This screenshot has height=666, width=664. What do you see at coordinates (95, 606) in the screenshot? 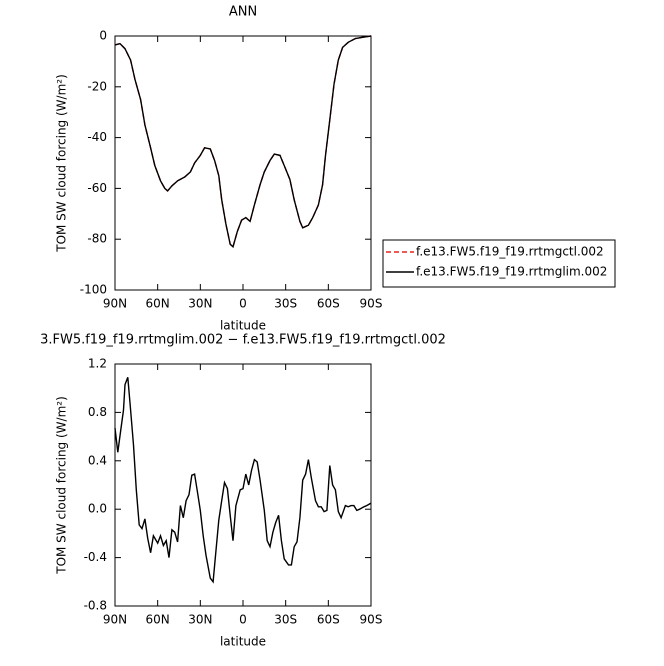
I see `y-tick-label: -0.8` at bounding box center [95, 606].